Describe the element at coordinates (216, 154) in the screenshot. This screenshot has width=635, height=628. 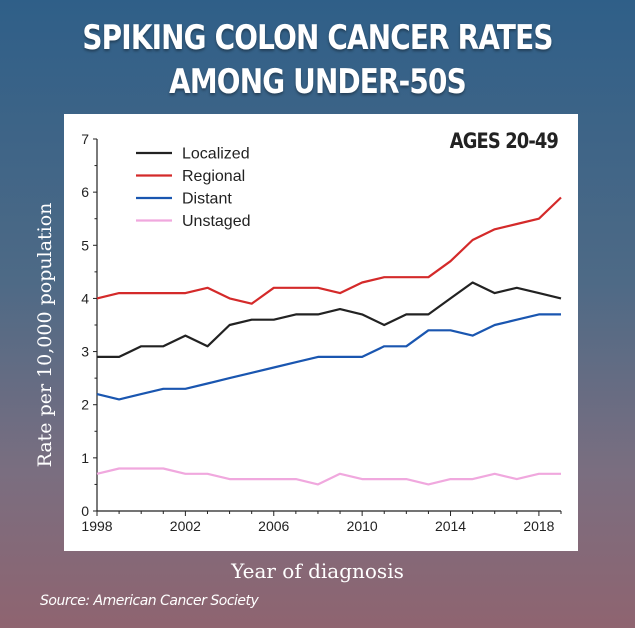
I see `legend-label-localized: Localized` at that location.